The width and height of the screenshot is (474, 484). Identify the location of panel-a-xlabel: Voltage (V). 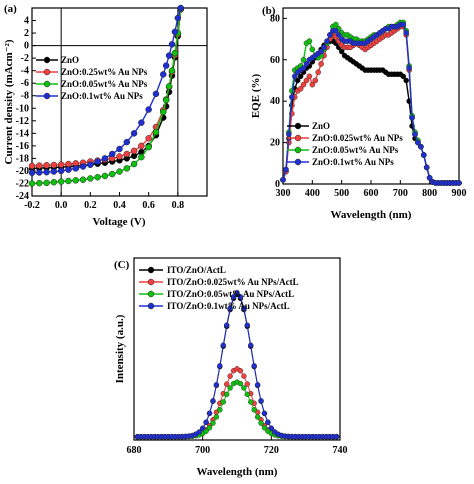
(118, 222).